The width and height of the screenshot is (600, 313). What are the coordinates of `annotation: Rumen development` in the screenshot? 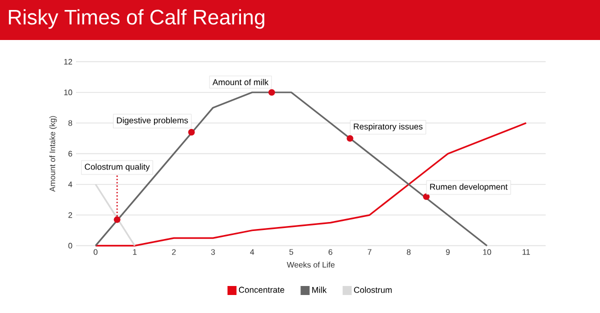 It's located at (469, 188).